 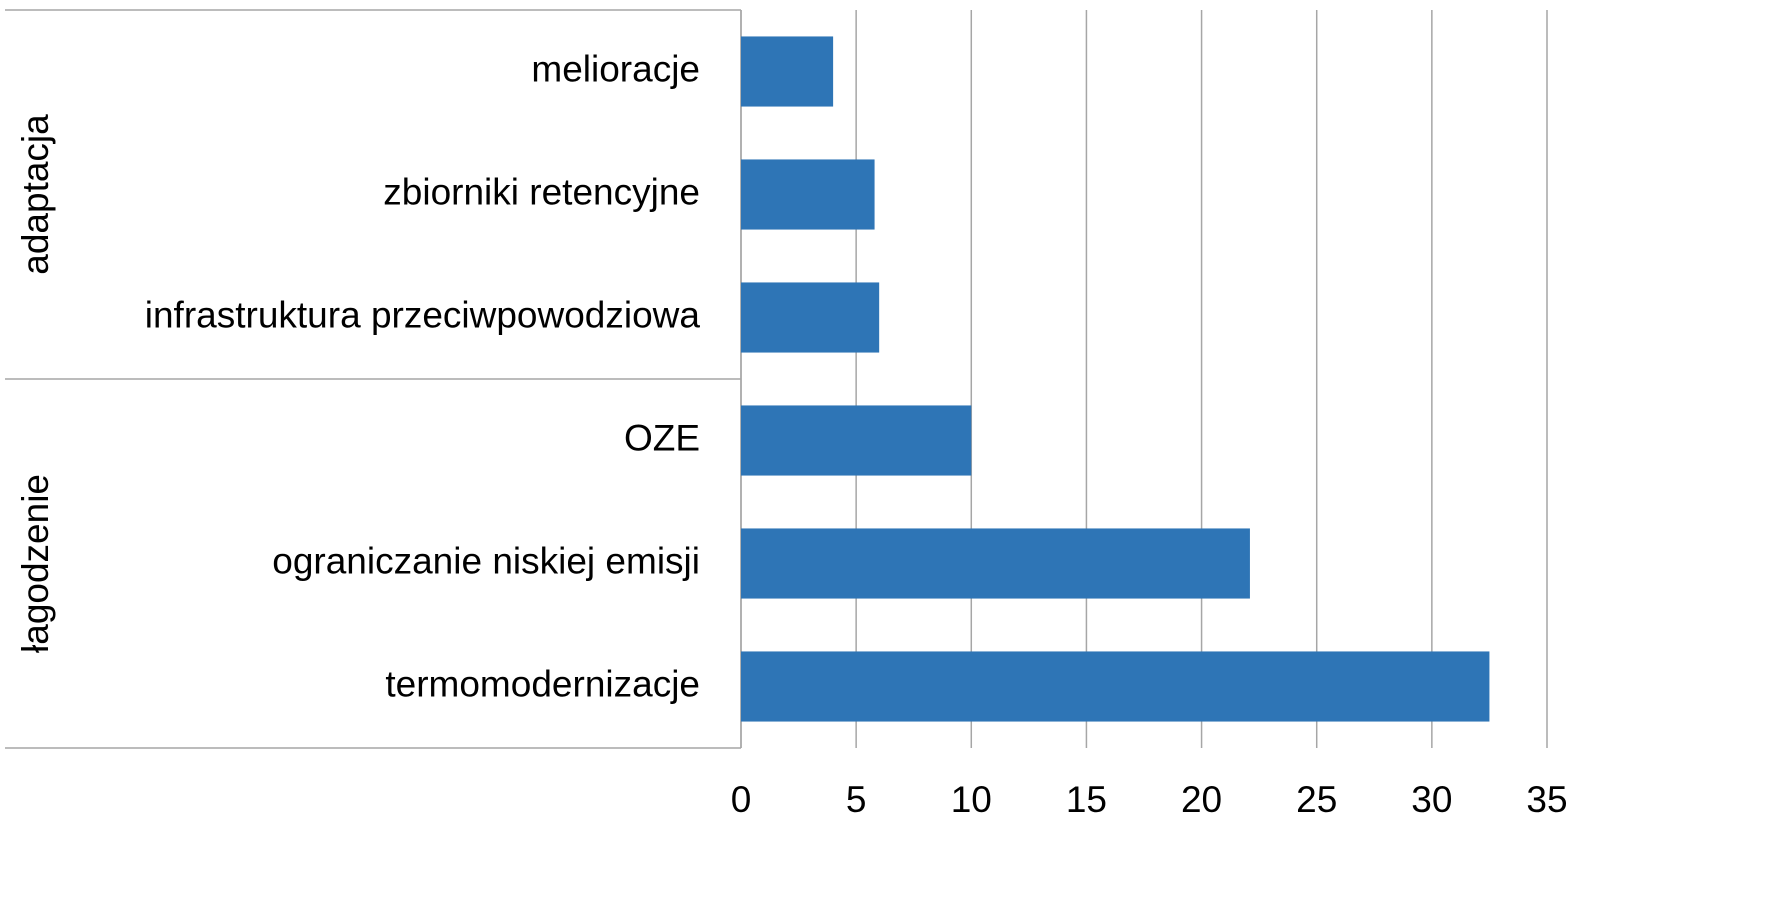 I want to click on x-tick-label: 0, so click(x=741, y=799).